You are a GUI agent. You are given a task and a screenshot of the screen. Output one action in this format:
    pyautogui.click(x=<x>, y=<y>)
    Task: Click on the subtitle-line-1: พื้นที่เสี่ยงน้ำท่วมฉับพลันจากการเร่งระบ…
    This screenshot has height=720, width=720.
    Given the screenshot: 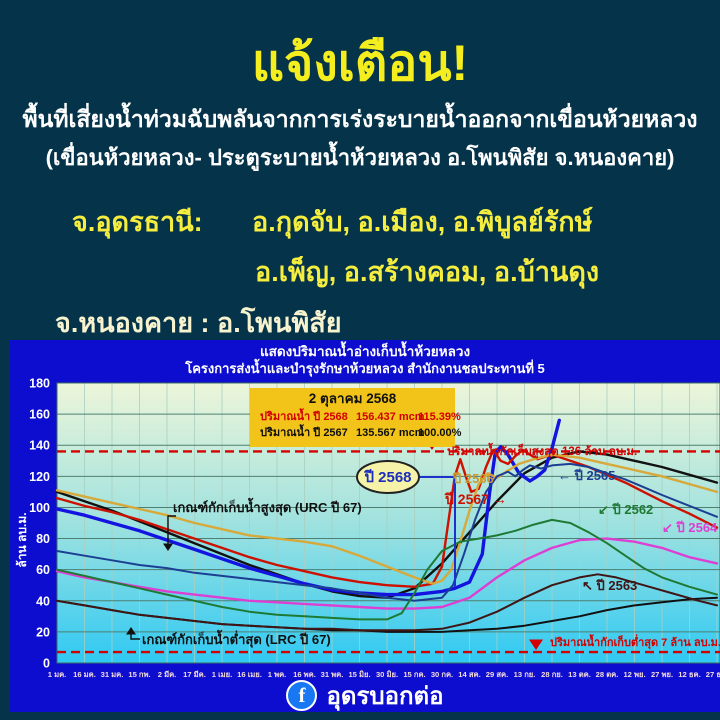 What is the action you would take?
    pyautogui.click(x=360, y=119)
    